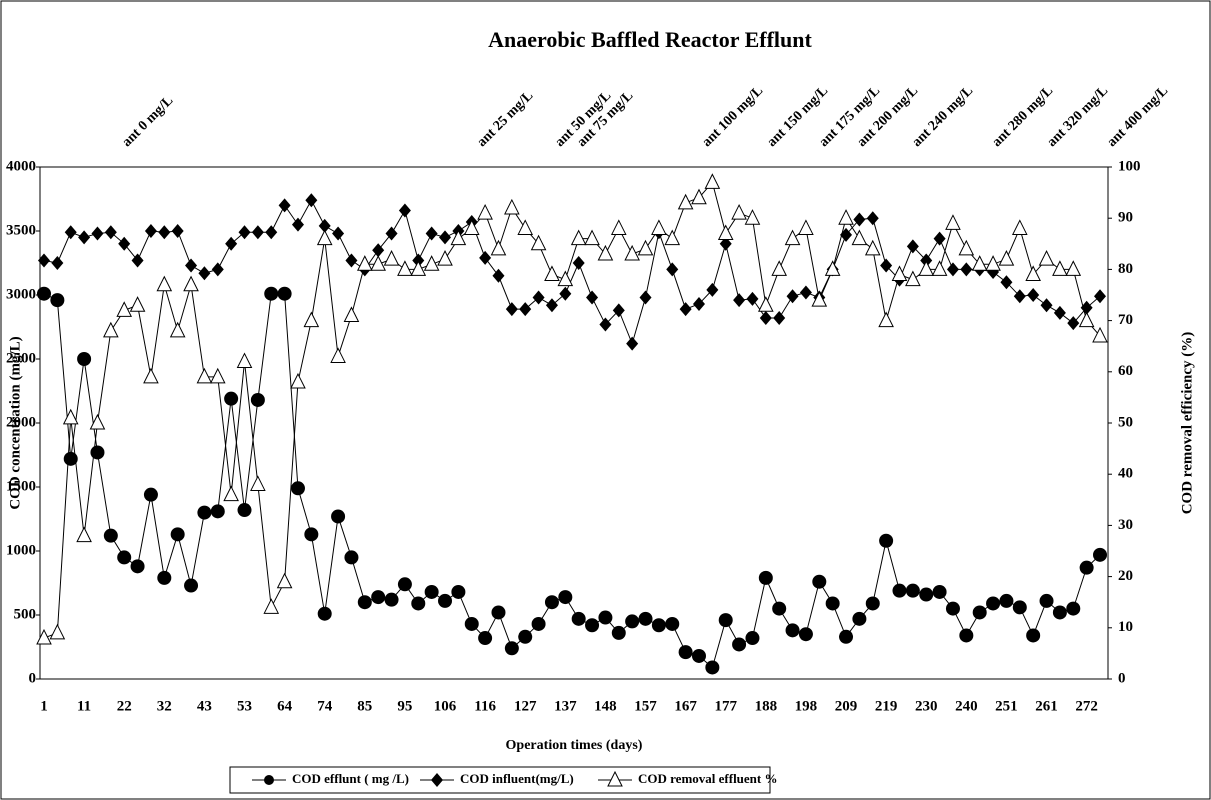  What do you see at coordinates (886, 706) in the screenshot?
I see `x-tick-label: 219` at bounding box center [886, 706].